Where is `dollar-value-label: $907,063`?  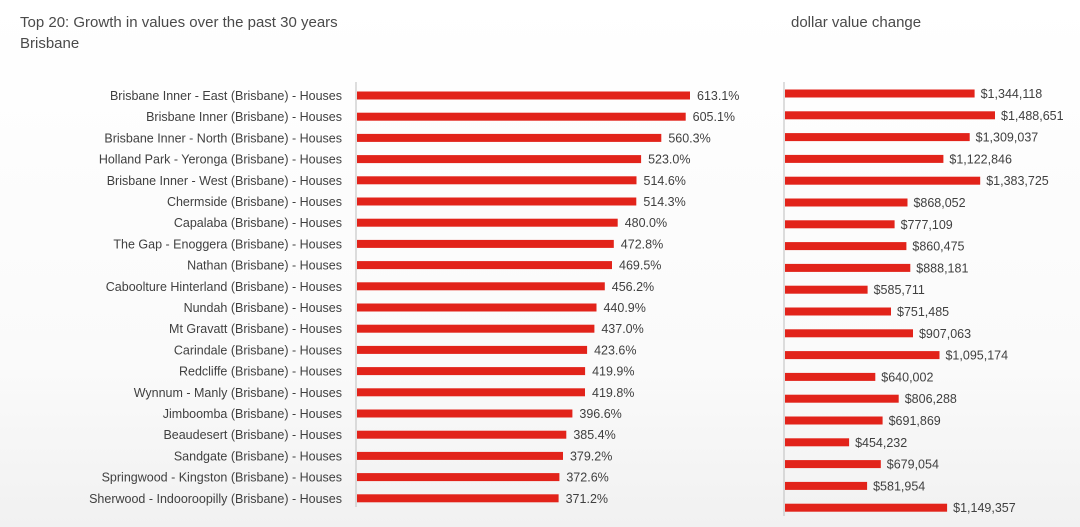
dollar-value-label: $907,063 is located at coordinates (945, 334).